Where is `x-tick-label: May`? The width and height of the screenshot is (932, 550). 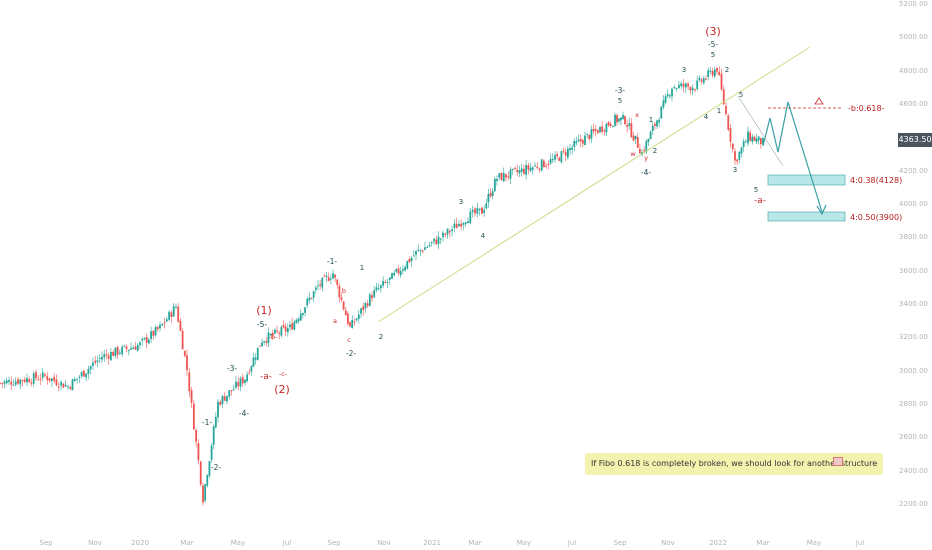 x-tick-label: May is located at coordinates (814, 543).